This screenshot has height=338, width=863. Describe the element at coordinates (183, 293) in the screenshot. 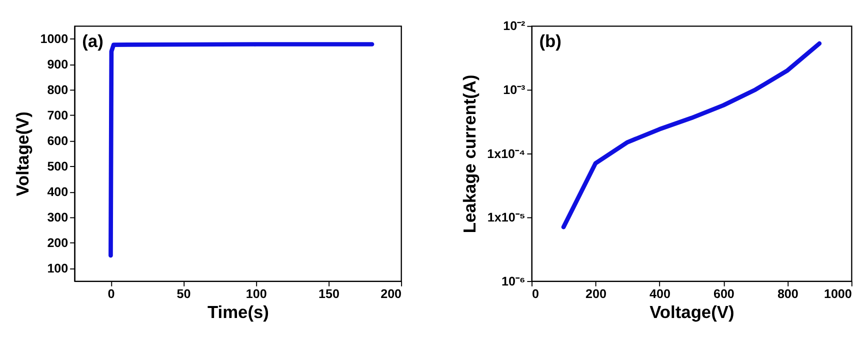

I see `x-tick-label: 50` at that location.